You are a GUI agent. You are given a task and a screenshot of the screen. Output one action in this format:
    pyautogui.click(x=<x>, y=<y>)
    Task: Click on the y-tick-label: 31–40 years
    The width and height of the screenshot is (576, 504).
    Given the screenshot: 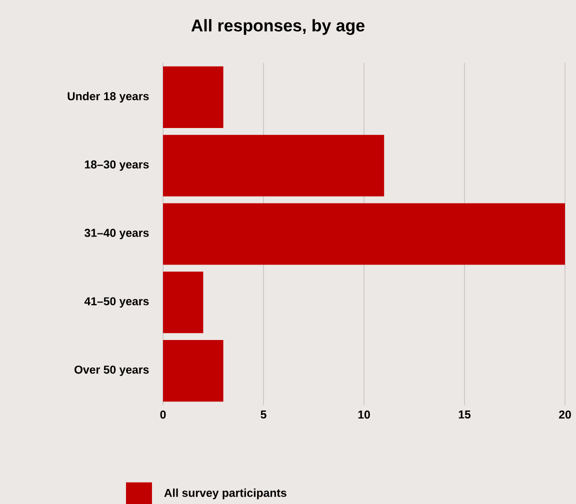 What is the action you would take?
    pyautogui.click(x=116, y=234)
    